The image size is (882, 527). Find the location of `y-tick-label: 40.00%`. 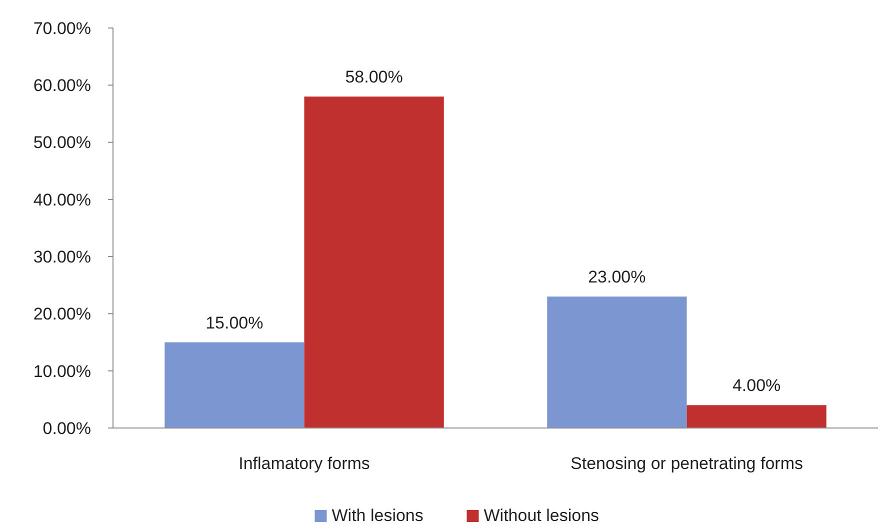

y-tick-label: 40.00% is located at coordinates (62, 200).